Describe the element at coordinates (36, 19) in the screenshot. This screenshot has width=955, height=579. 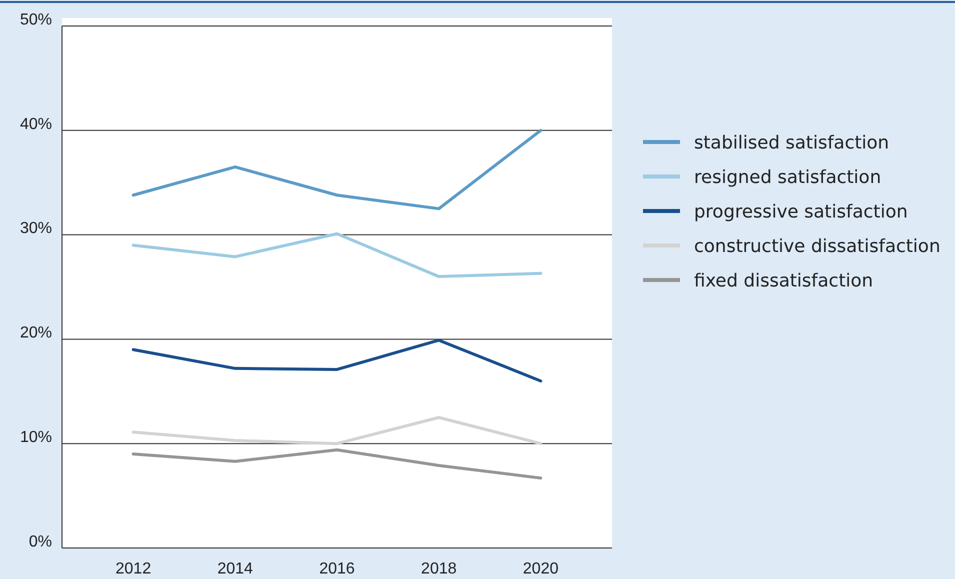
I see `y-tick-label: 50%` at that location.